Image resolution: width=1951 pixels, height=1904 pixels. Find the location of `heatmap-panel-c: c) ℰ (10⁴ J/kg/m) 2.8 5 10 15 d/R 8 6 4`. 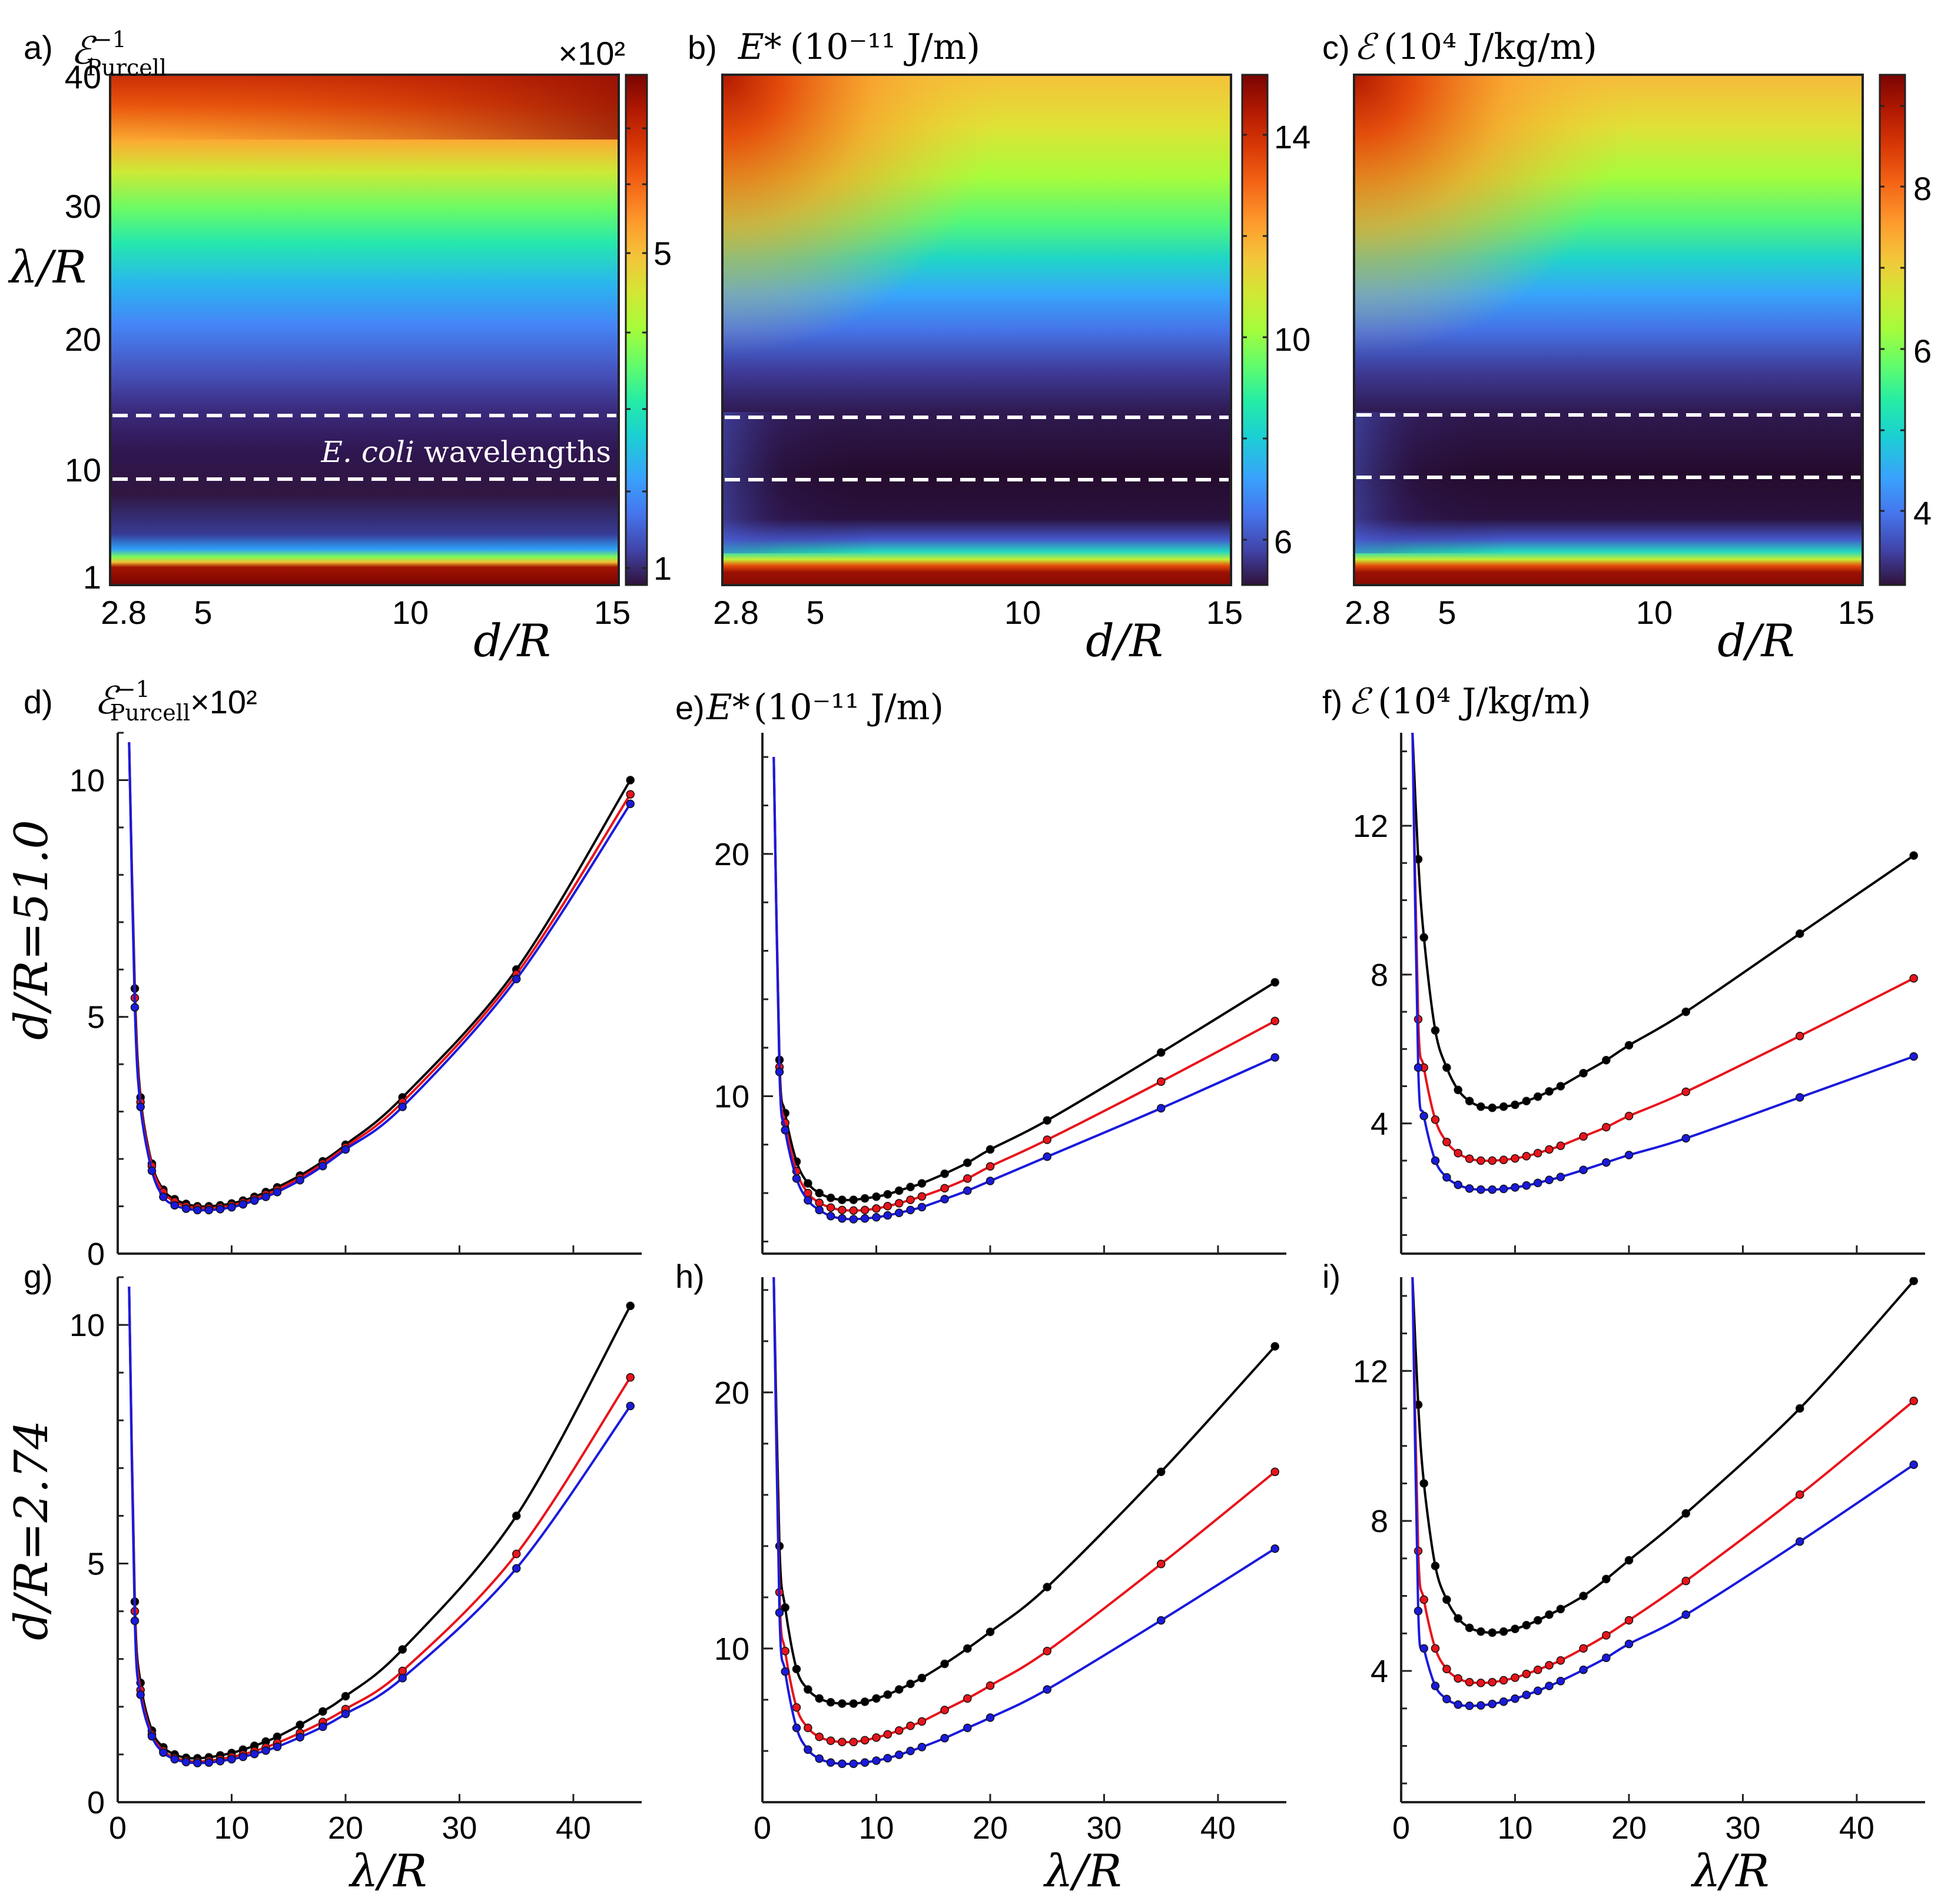

heatmap-panel-c: c) ℰ (10⁴ J/kg/m) 2.8 5 10 15 d/R 8 6 4 is located at coordinates (1627, 346).